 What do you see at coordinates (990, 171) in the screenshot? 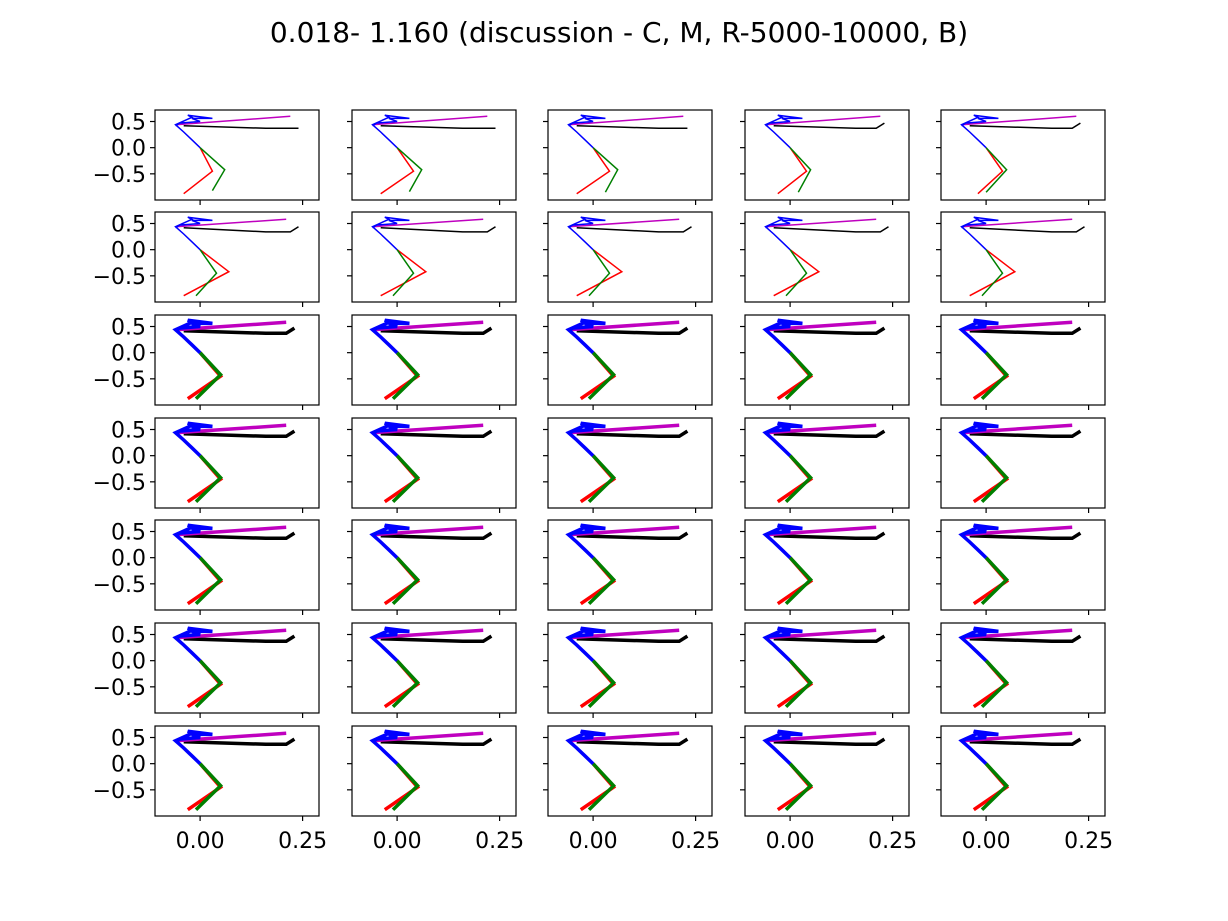
I see `series-leg1` at bounding box center [990, 171].